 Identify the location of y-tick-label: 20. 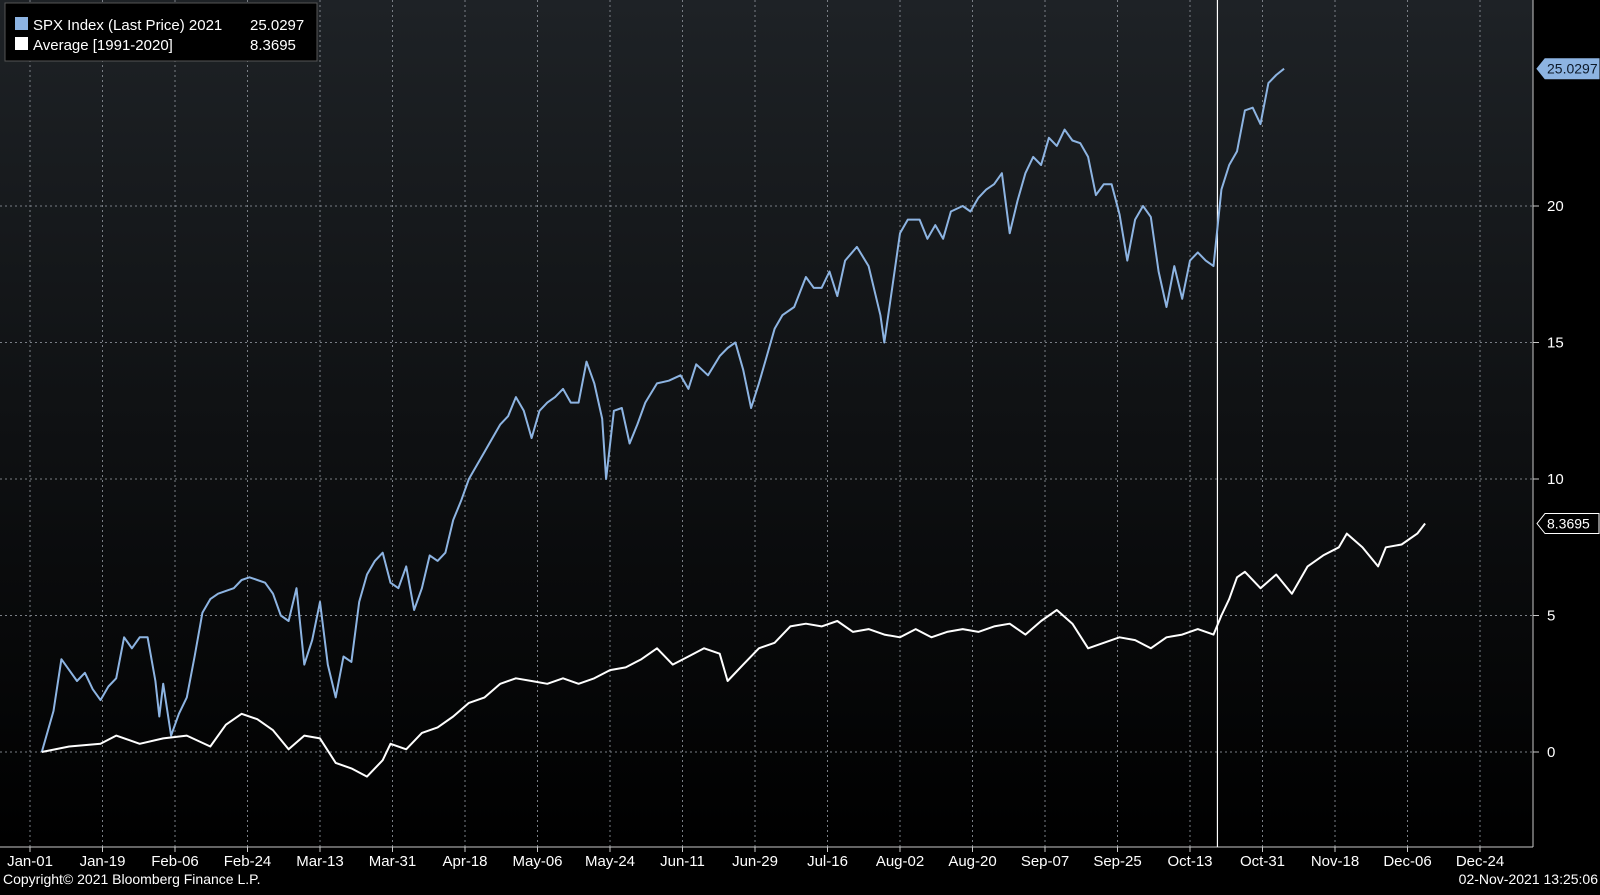
(1555, 206).